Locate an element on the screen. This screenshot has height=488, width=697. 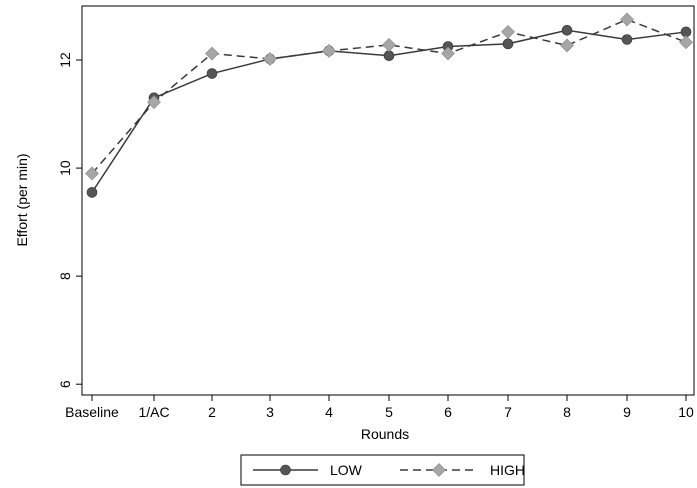
x-tick-label: 5 is located at coordinates (389, 412).